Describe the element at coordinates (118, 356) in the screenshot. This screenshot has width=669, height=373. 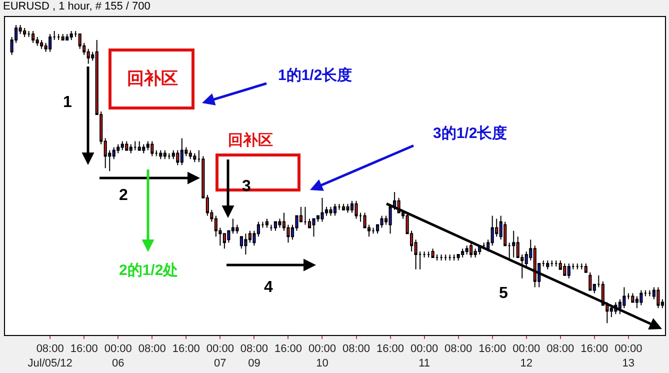
I see `x-tick-label: 00:00 06` at that location.